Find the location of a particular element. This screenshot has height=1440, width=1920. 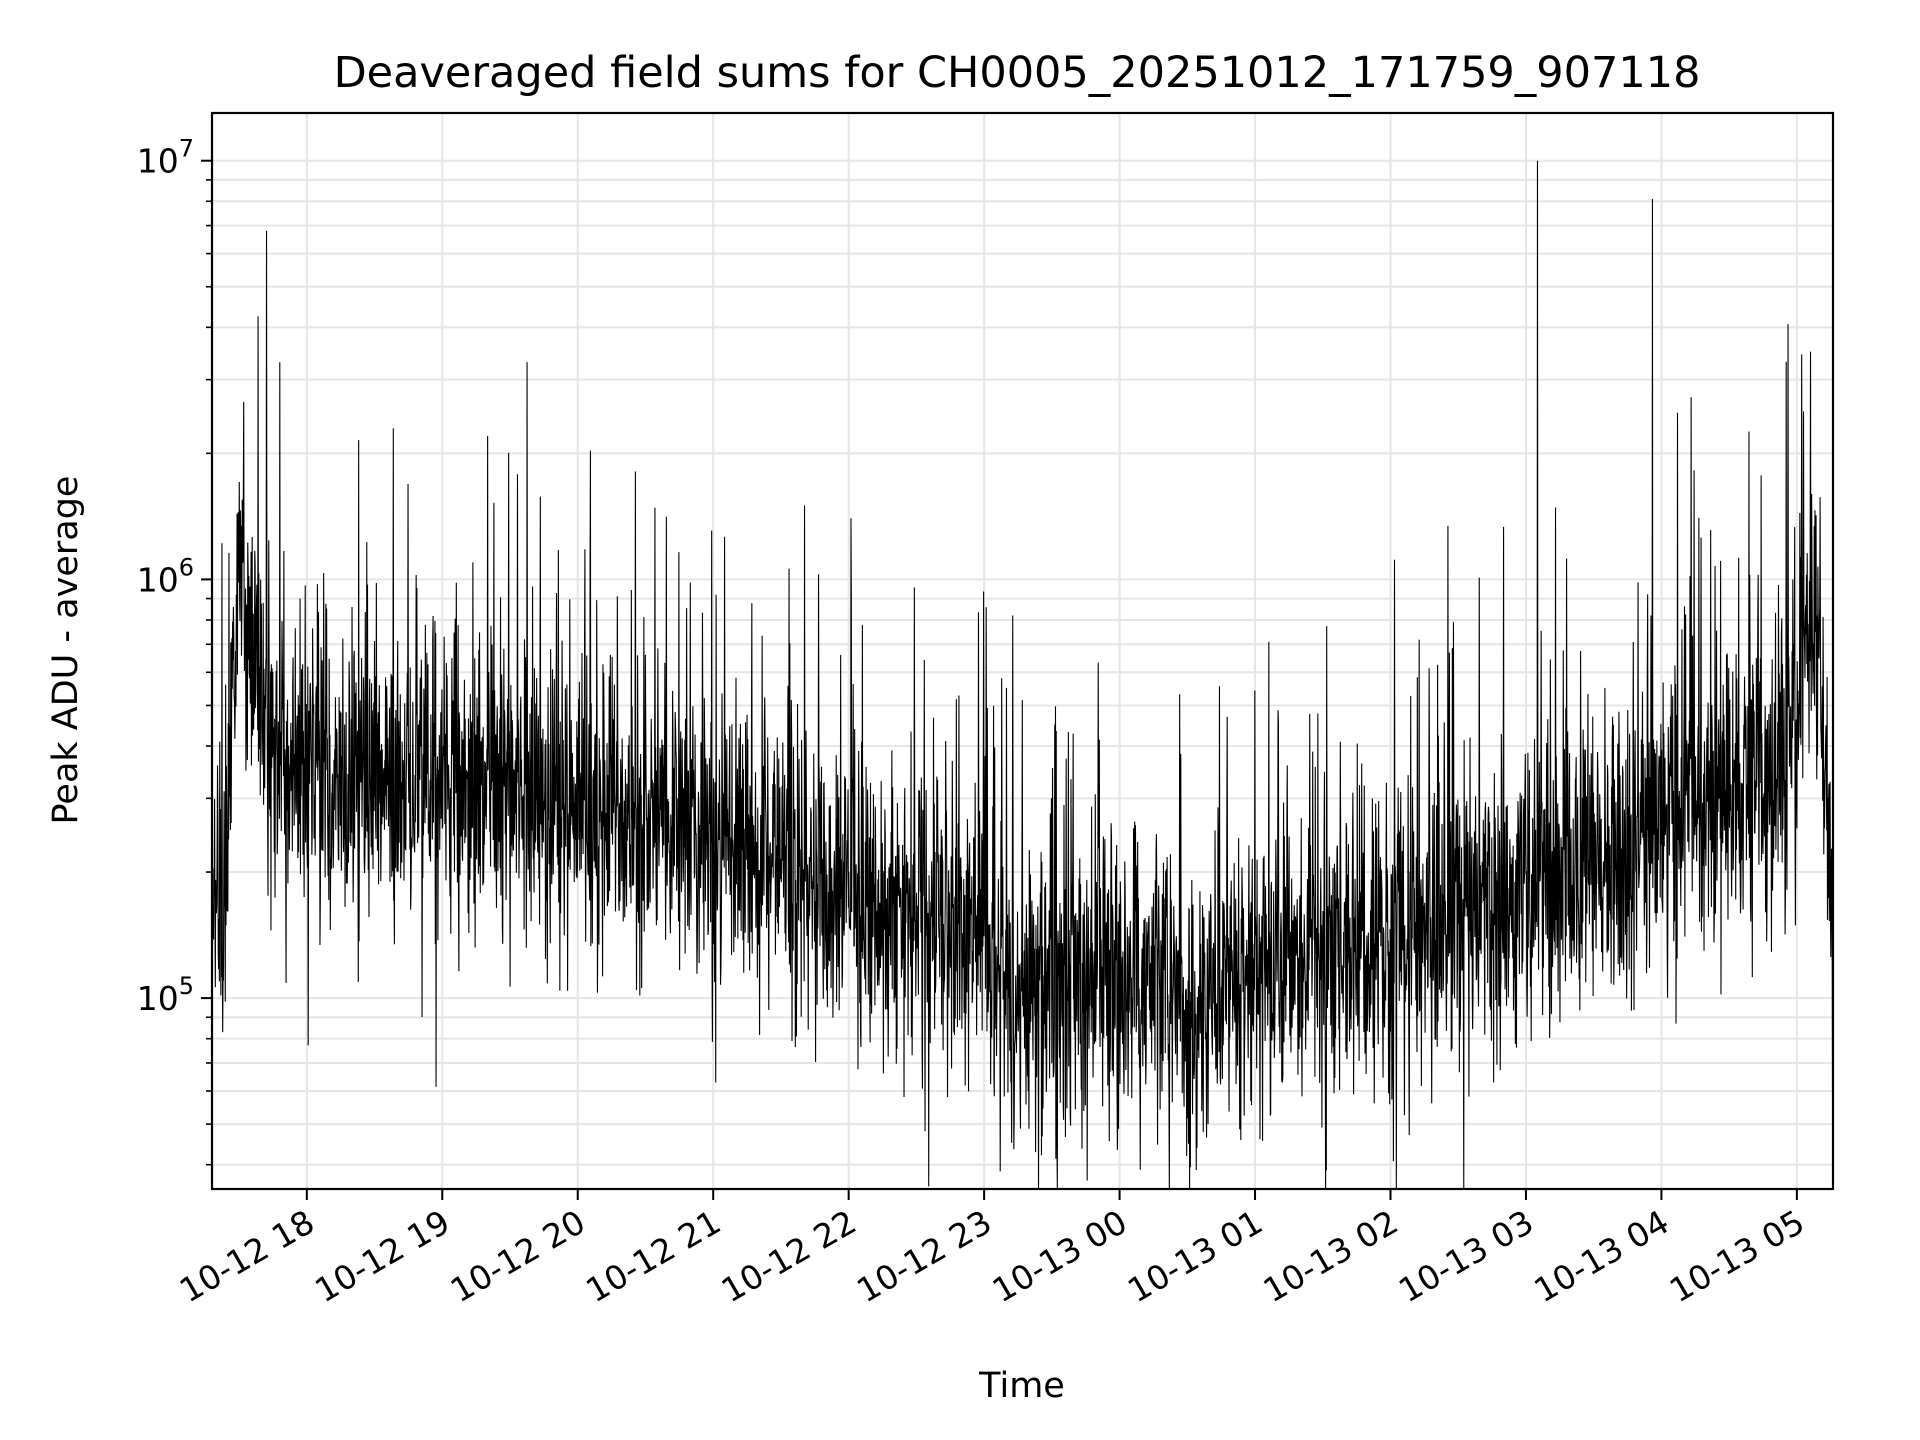

y-axis-title: Peak ADU - average is located at coordinates (66, 650).